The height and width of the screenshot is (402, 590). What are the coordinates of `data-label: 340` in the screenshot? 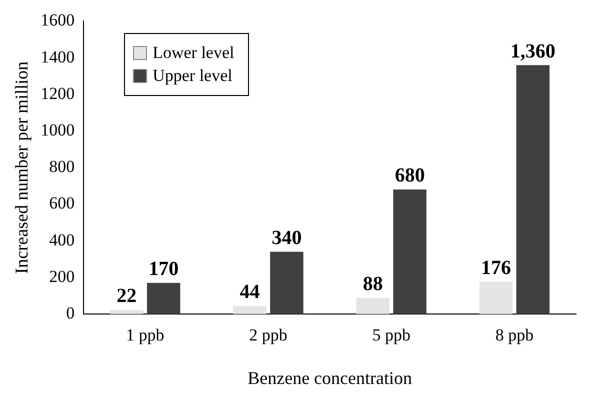 It's located at (287, 237).